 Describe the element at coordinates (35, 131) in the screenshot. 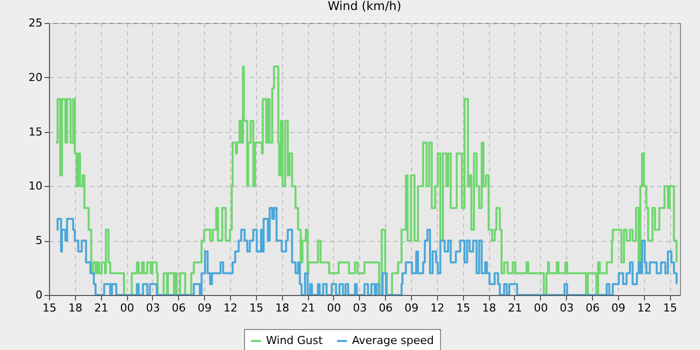

I see `y-tick-label: 15` at that location.